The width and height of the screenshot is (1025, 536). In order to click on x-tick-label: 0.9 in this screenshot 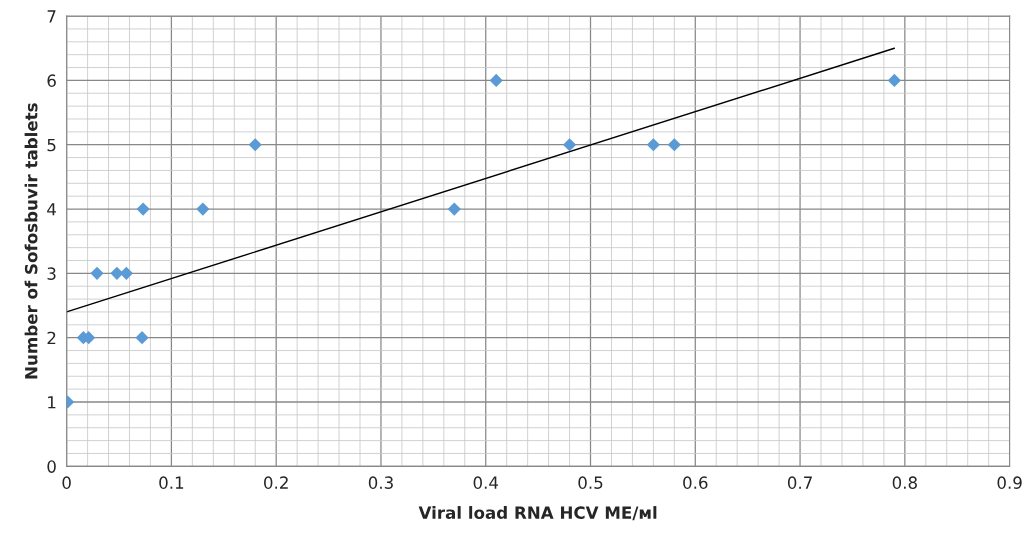, I will do `click(1009, 482)`.